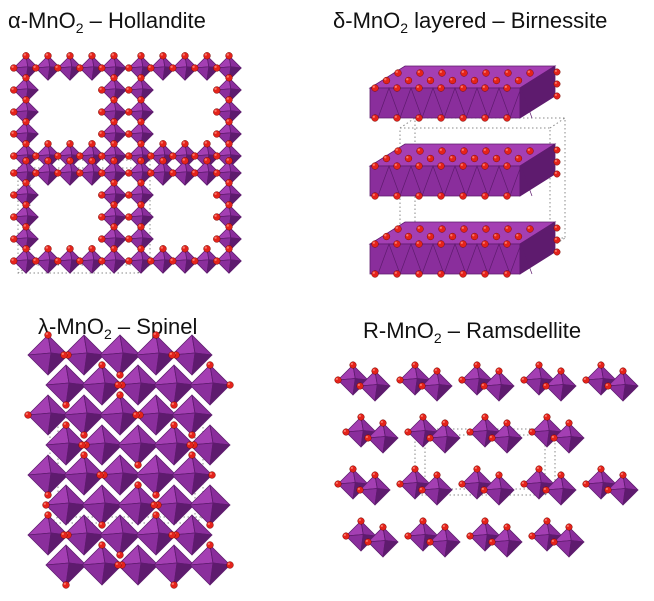  I want to click on spinel-structure, so click(129, 460).